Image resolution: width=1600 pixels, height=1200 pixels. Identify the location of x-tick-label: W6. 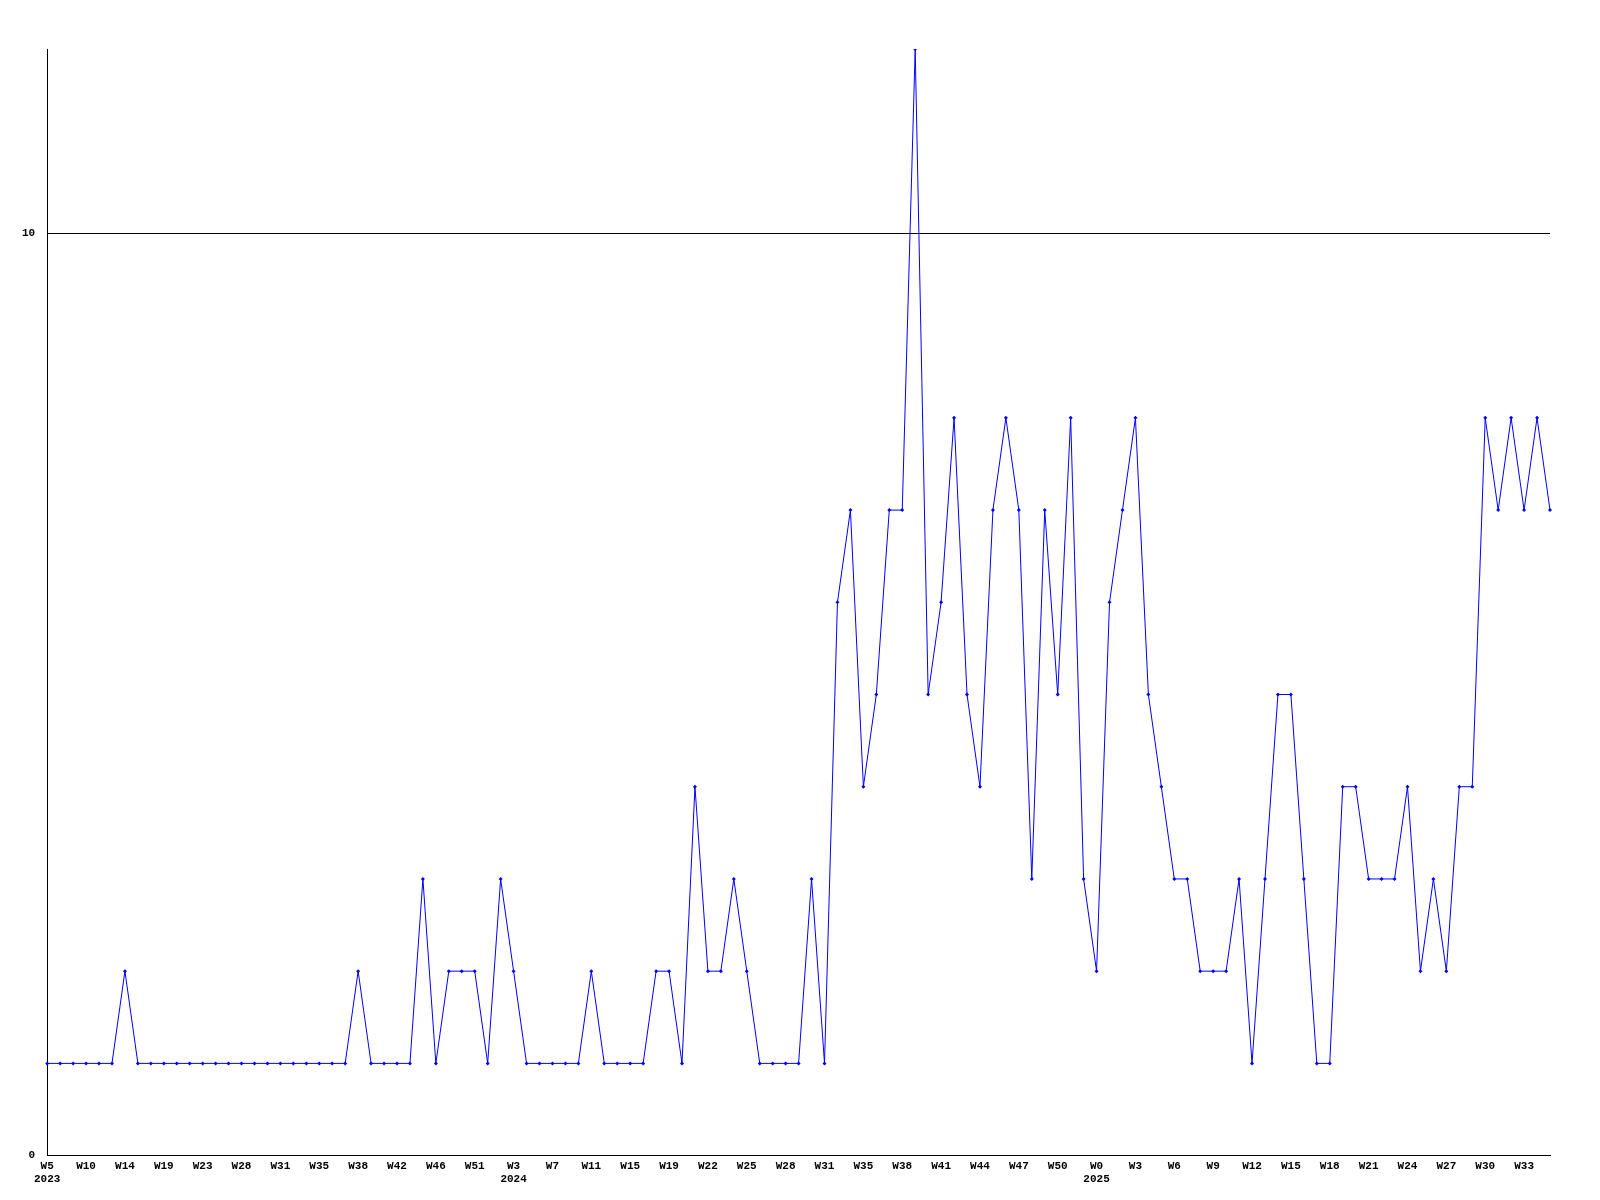
(1174, 1165).